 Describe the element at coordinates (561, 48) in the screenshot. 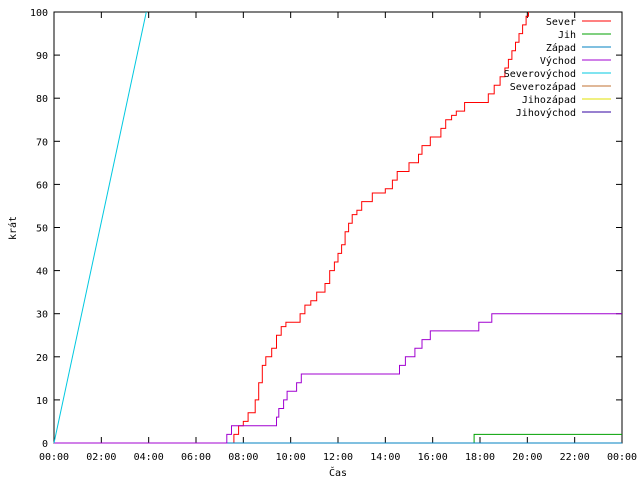

I see `legend-label: Západ` at that location.